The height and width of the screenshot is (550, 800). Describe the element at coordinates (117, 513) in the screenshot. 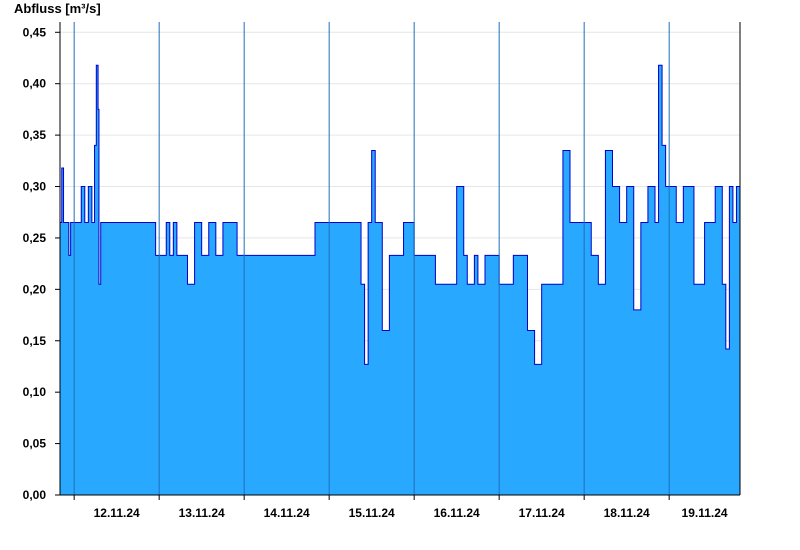

I see `x-tick-label-0: 12.11.24` at that location.